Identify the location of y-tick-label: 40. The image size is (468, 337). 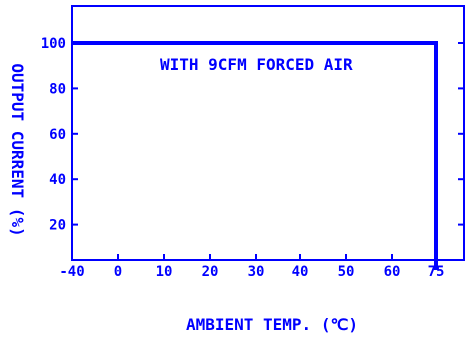
(57, 180).